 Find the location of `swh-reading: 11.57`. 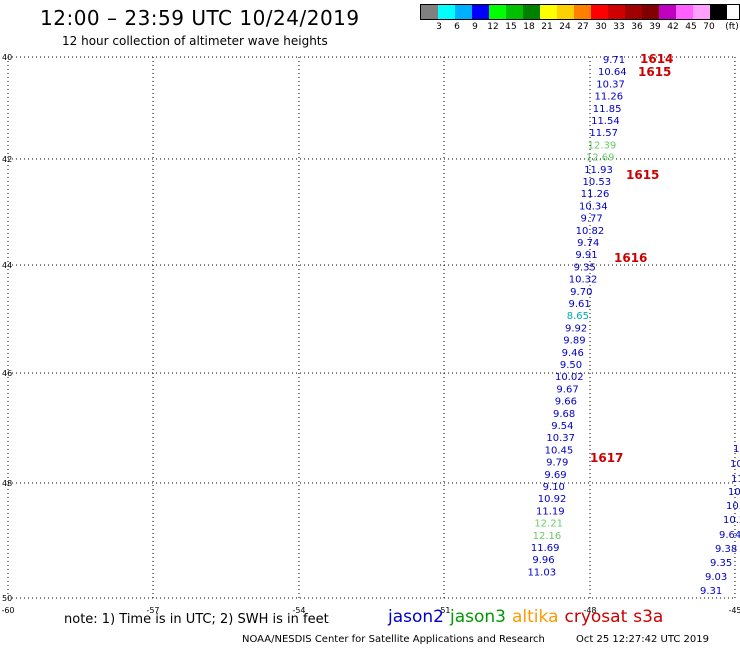

swh-reading: 11.57 is located at coordinates (603, 133).